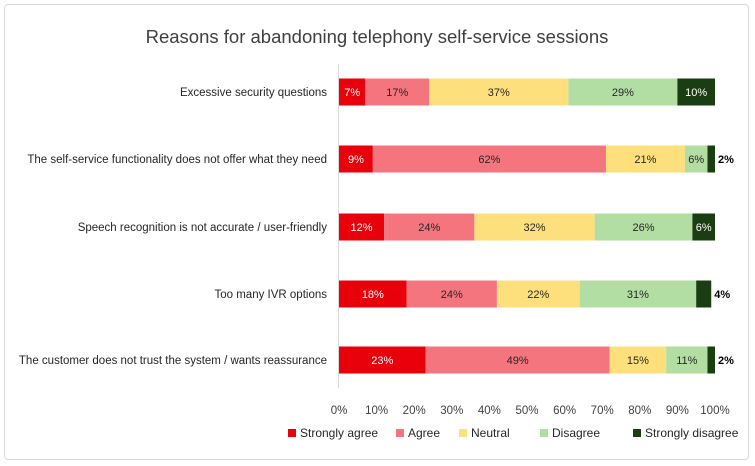 Image resolution: width=755 pixels, height=466 pixels. I want to click on legend-label-disagree: Disagree, so click(576, 433).